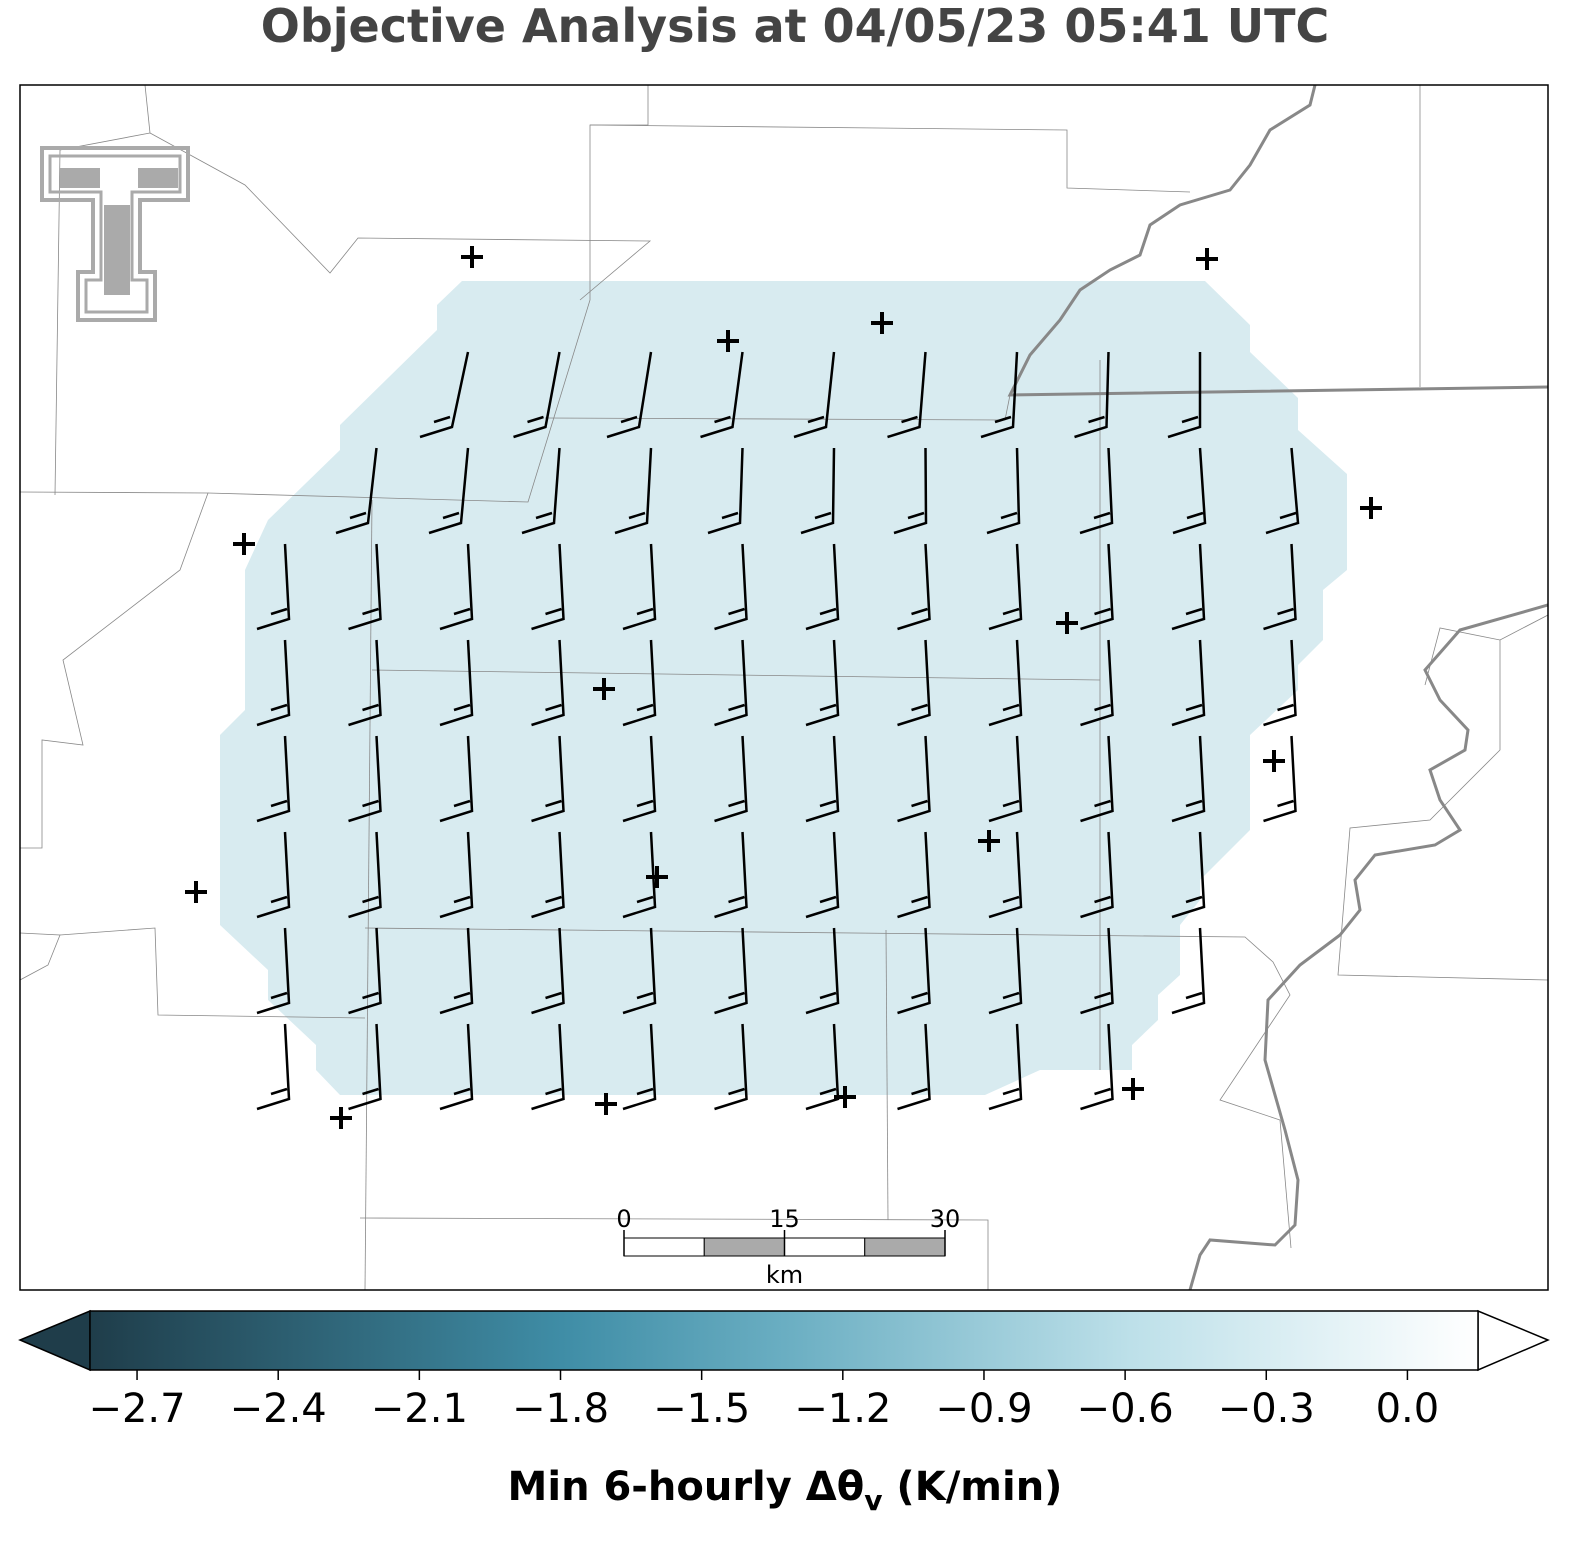 The image size is (1590, 1550). I want to click on colorbar-tick-label: −1.2, so click(842, 1409).